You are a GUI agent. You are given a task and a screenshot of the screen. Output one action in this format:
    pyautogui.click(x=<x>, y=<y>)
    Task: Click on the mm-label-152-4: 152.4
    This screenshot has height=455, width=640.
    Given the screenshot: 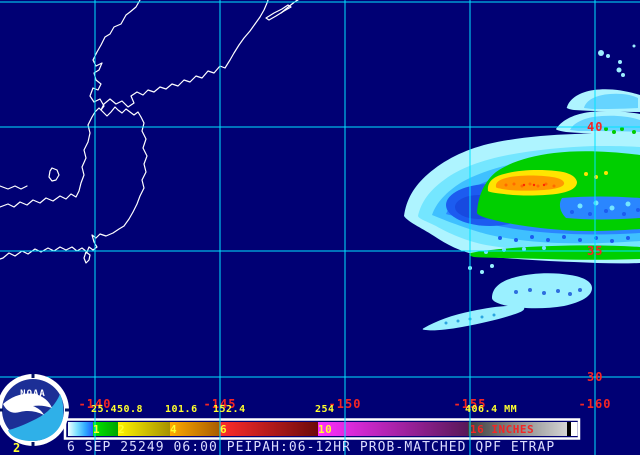 What is the action you would take?
    pyautogui.click(x=229, y=409)
    